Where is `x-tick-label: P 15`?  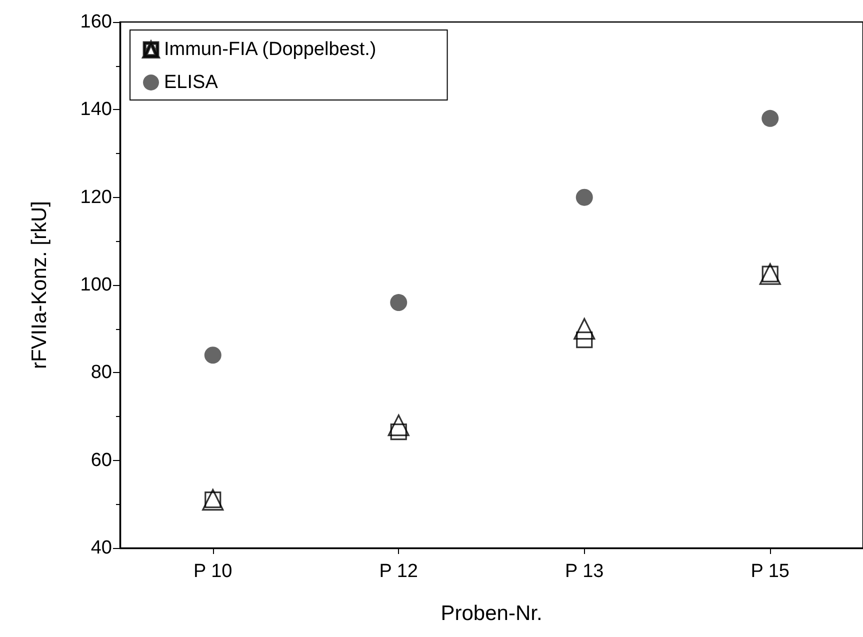 x-tick-label: P 15 is located at coordinates (770, 571).